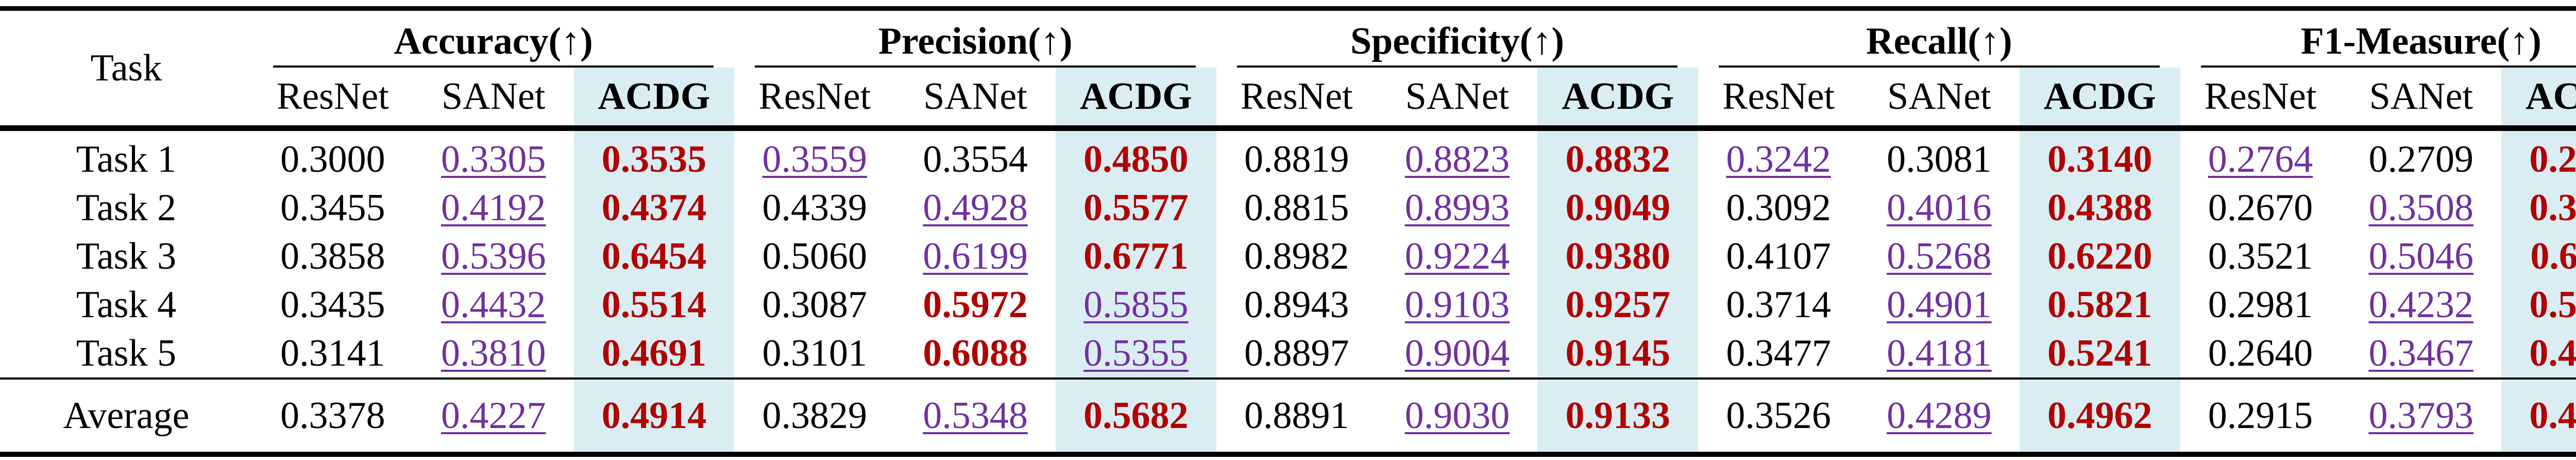 This screenshot has height=460, width=2576. I want to click on cell-value: 0.4289, so click(1939, 416).